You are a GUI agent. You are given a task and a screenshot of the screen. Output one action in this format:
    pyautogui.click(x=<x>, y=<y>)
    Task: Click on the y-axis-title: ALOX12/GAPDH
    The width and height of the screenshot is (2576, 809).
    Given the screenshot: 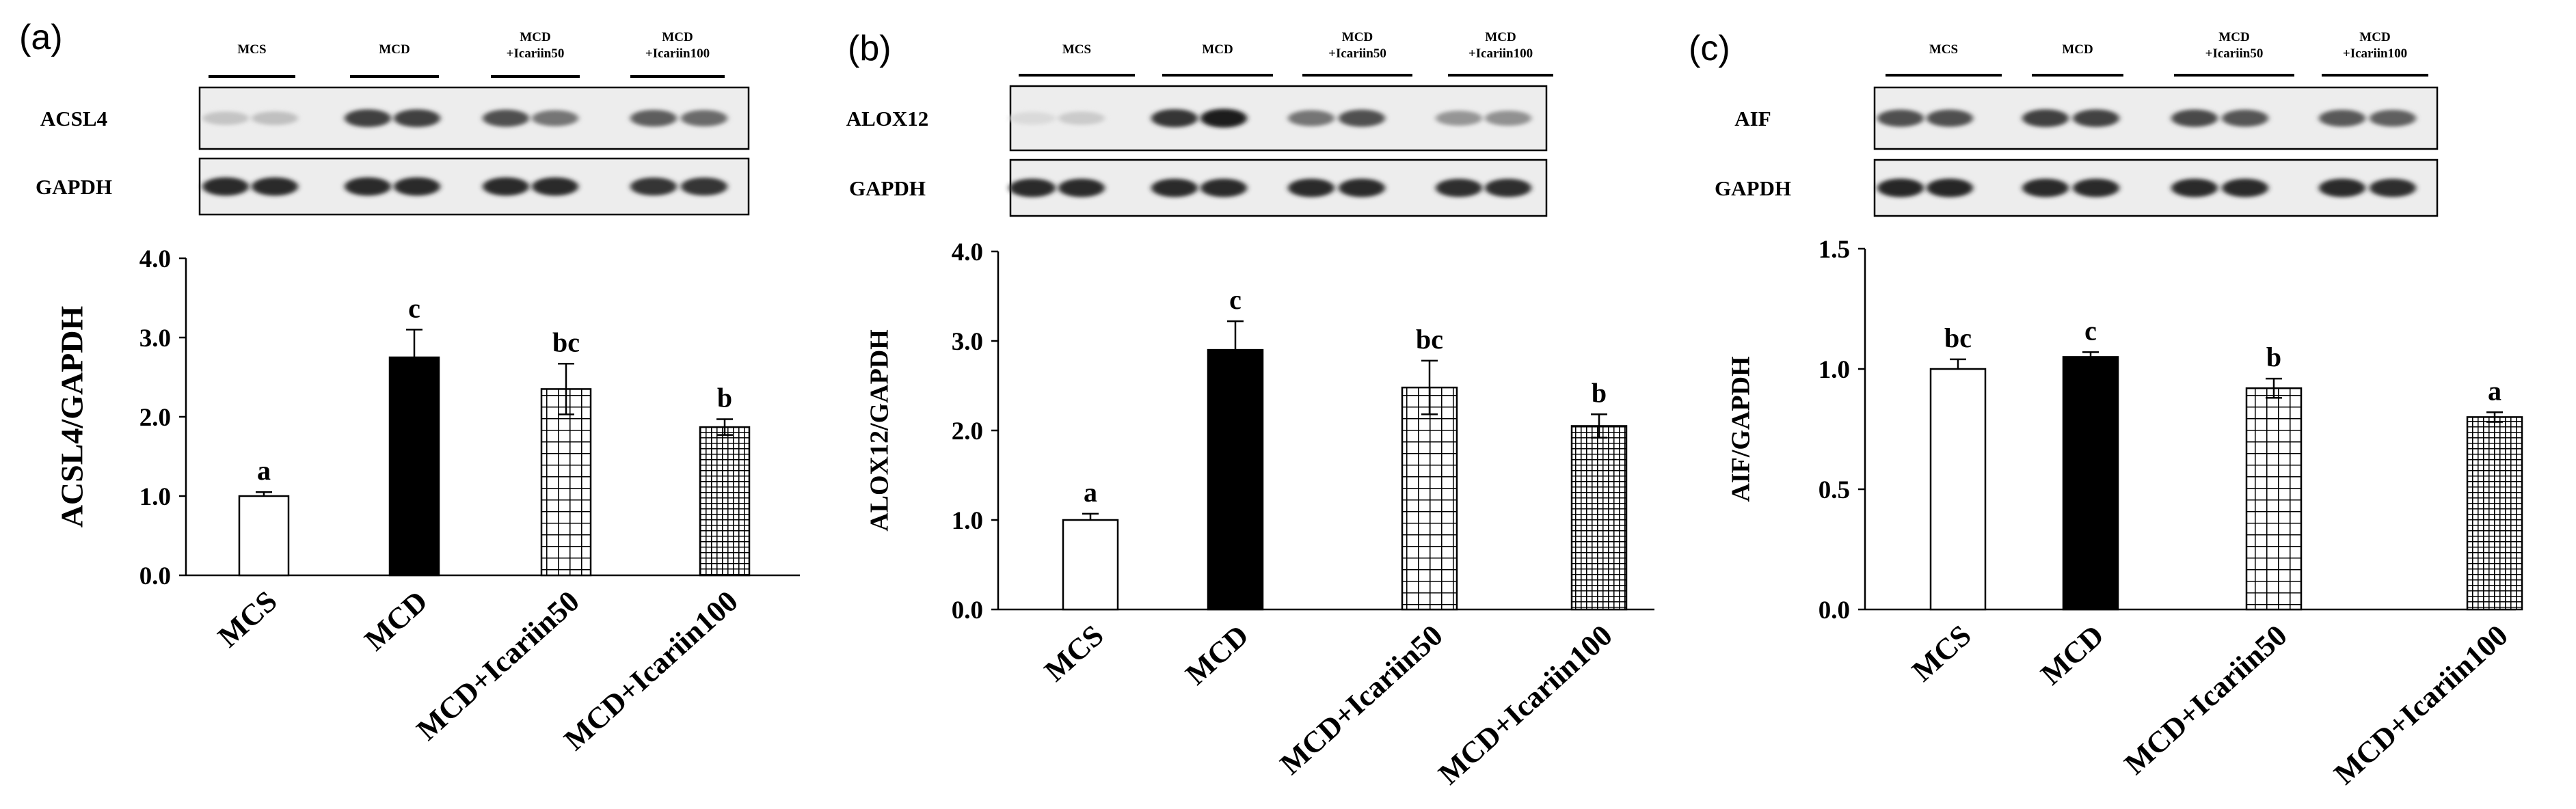 What is the action you would take?
    pyautogui.click(x=880, y=430)
    